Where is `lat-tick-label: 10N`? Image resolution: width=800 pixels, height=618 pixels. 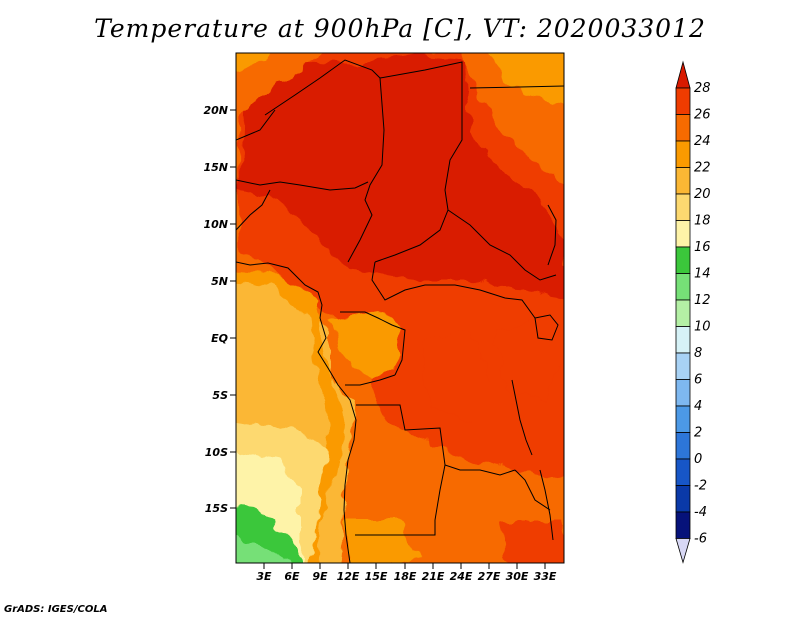
lat-tick-label: 10N is located at coordinates (215, 224).